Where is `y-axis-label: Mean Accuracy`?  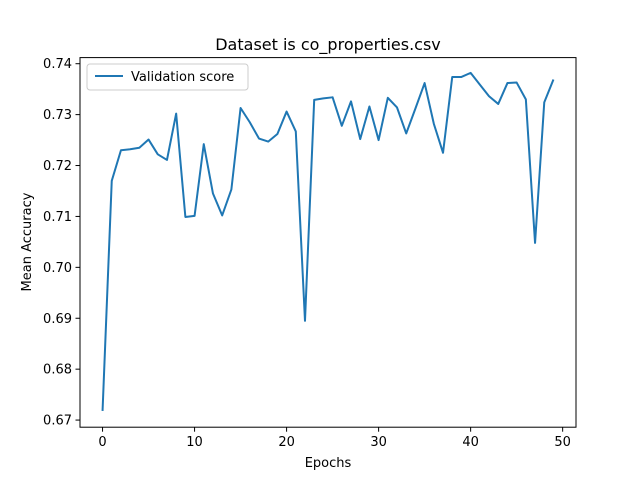 y-axis-label: Mean Accuracy is located at coordinates (27, 241).